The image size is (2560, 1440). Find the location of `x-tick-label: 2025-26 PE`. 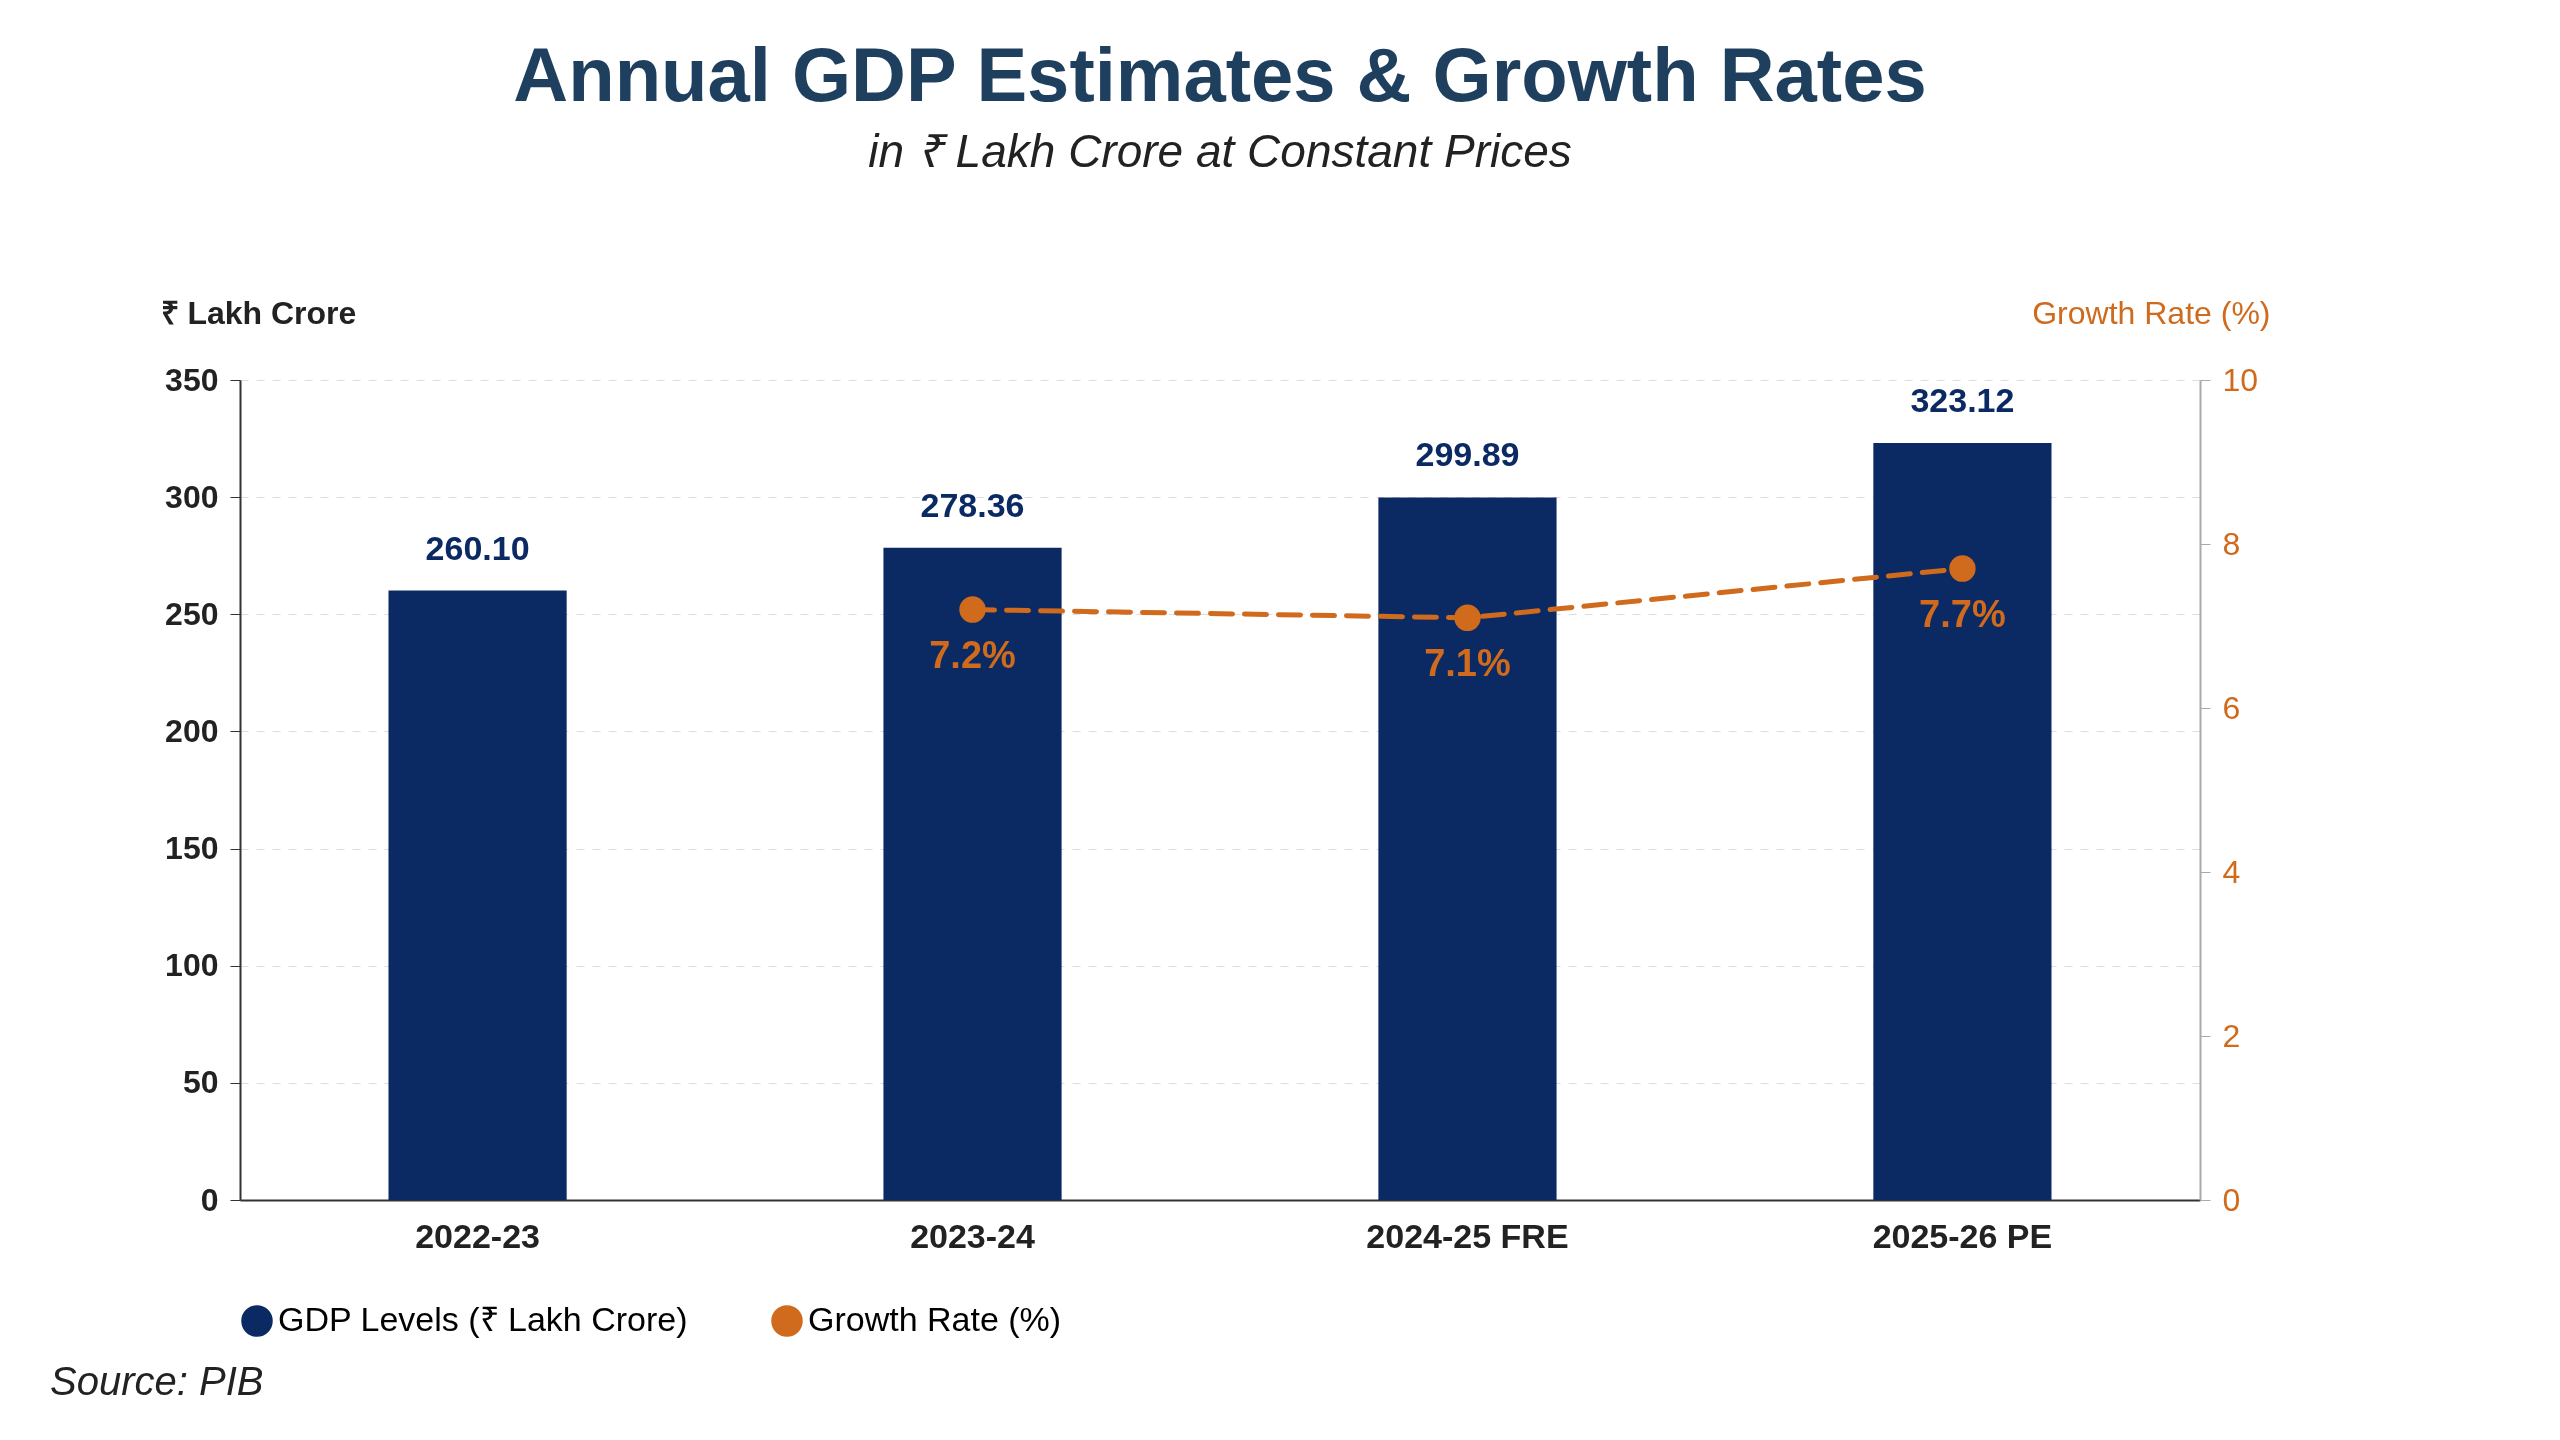

x-tick-label: 2025-26 PE is located at coordinates (1962, 1235).